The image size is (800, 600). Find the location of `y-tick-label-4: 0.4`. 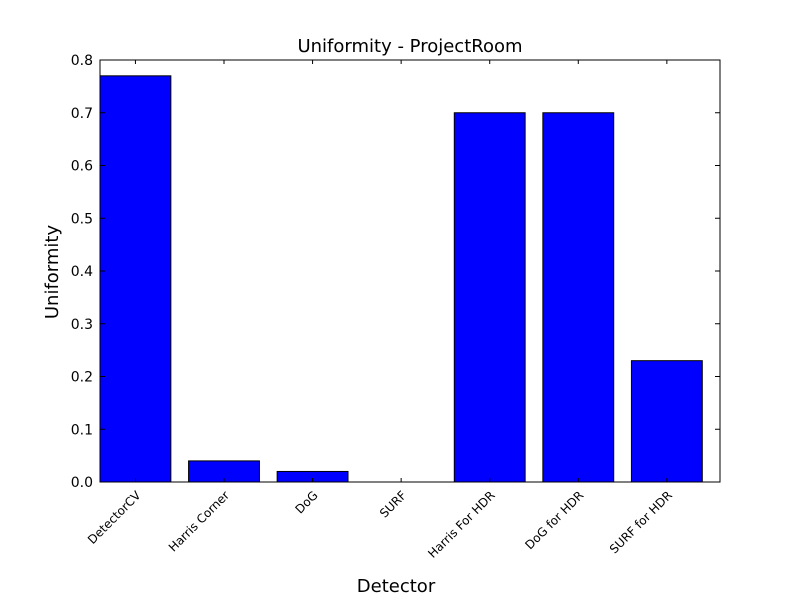

y-tick-label-4: 0.4 is located at coordinates (82, 272).